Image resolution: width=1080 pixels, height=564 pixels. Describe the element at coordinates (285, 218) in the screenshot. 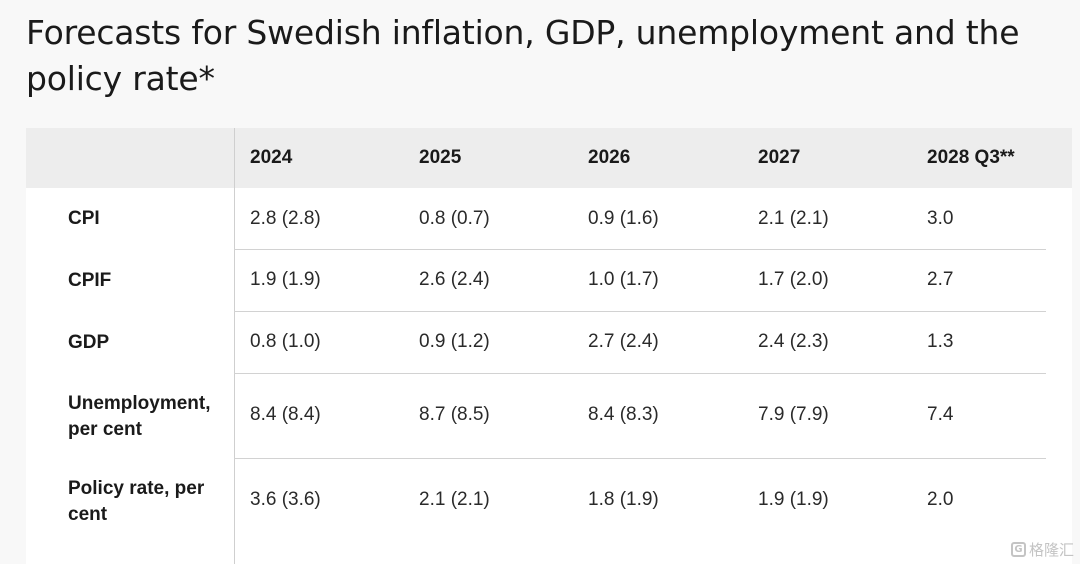

I see `table-cell: 2.8 (2.8)` at that location.